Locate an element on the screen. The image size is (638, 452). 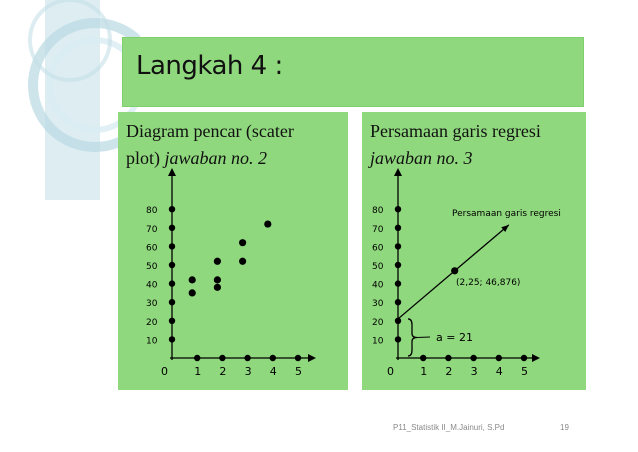
slide-title: Langkah 4 : is located at coordinates (209, 66).